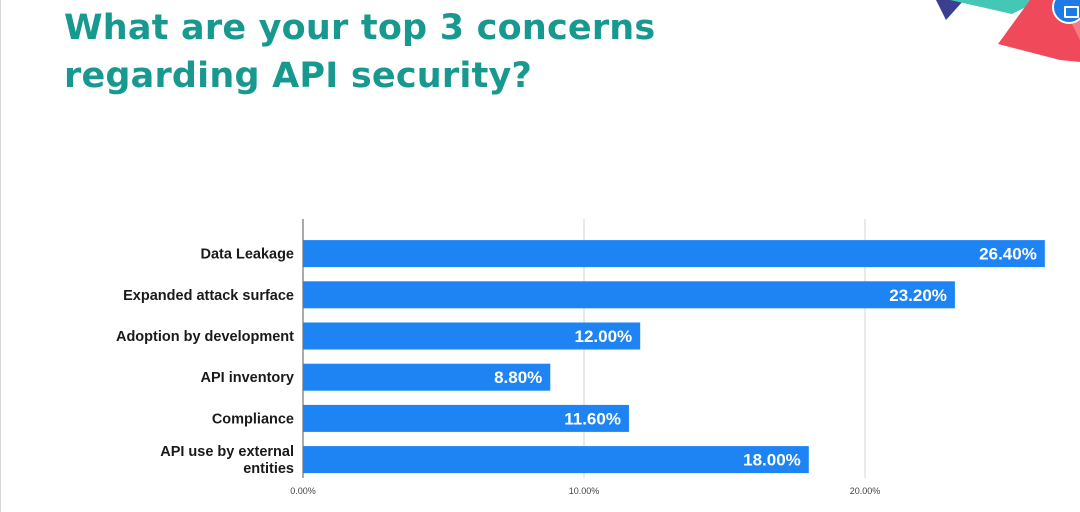 Image resolution: width=1080 pixels, height=512 pixels. What do you see at coordinates (1008, 254) in the screenshot?
I see `bar-value-label: 26.40%` at bounding box center [1008, 254].